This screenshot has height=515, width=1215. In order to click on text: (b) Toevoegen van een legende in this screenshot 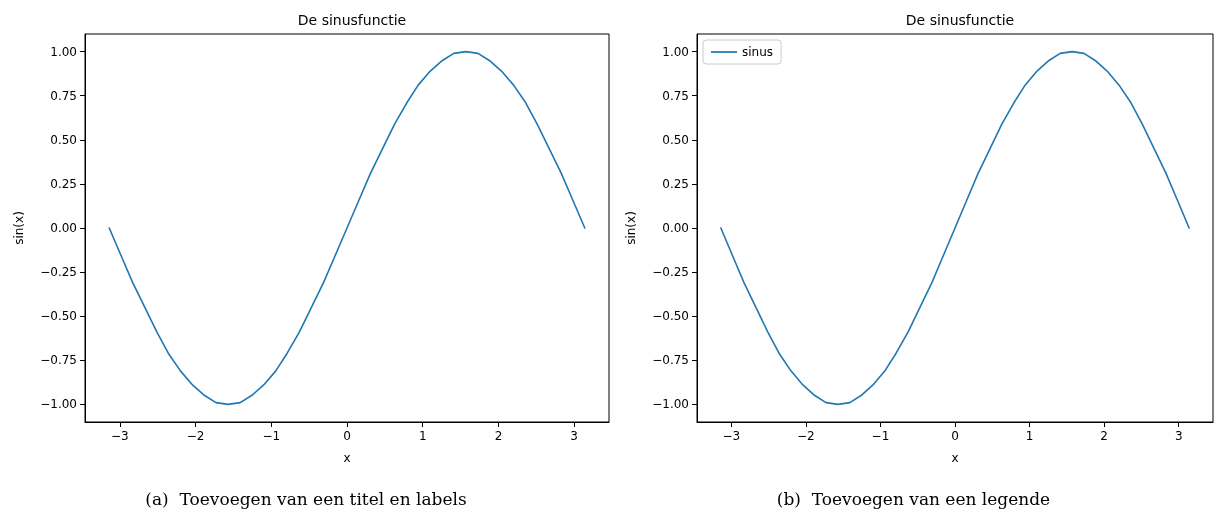, I will do `click(913, 498)`.